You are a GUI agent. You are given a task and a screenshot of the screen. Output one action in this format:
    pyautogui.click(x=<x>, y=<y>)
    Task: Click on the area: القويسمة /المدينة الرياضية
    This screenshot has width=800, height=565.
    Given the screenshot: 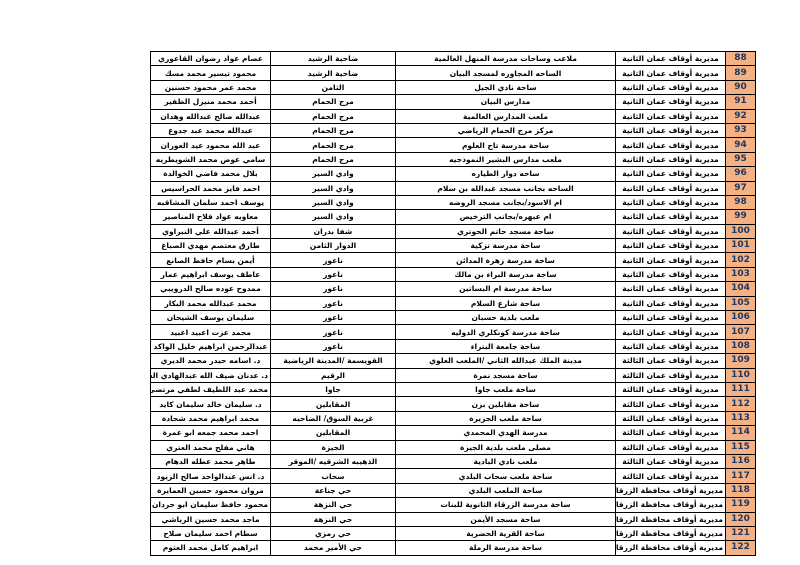 What is the action you would take?
    pyautogui.click(x=333, y=361)
    